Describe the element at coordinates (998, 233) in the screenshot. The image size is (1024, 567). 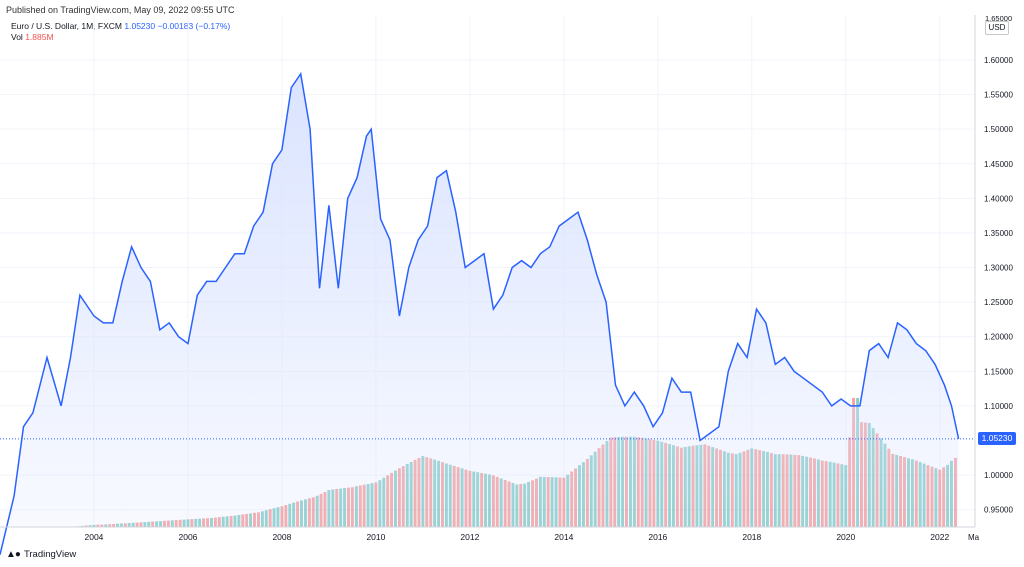
I see `price-tick-label: 1.35000` at that location.